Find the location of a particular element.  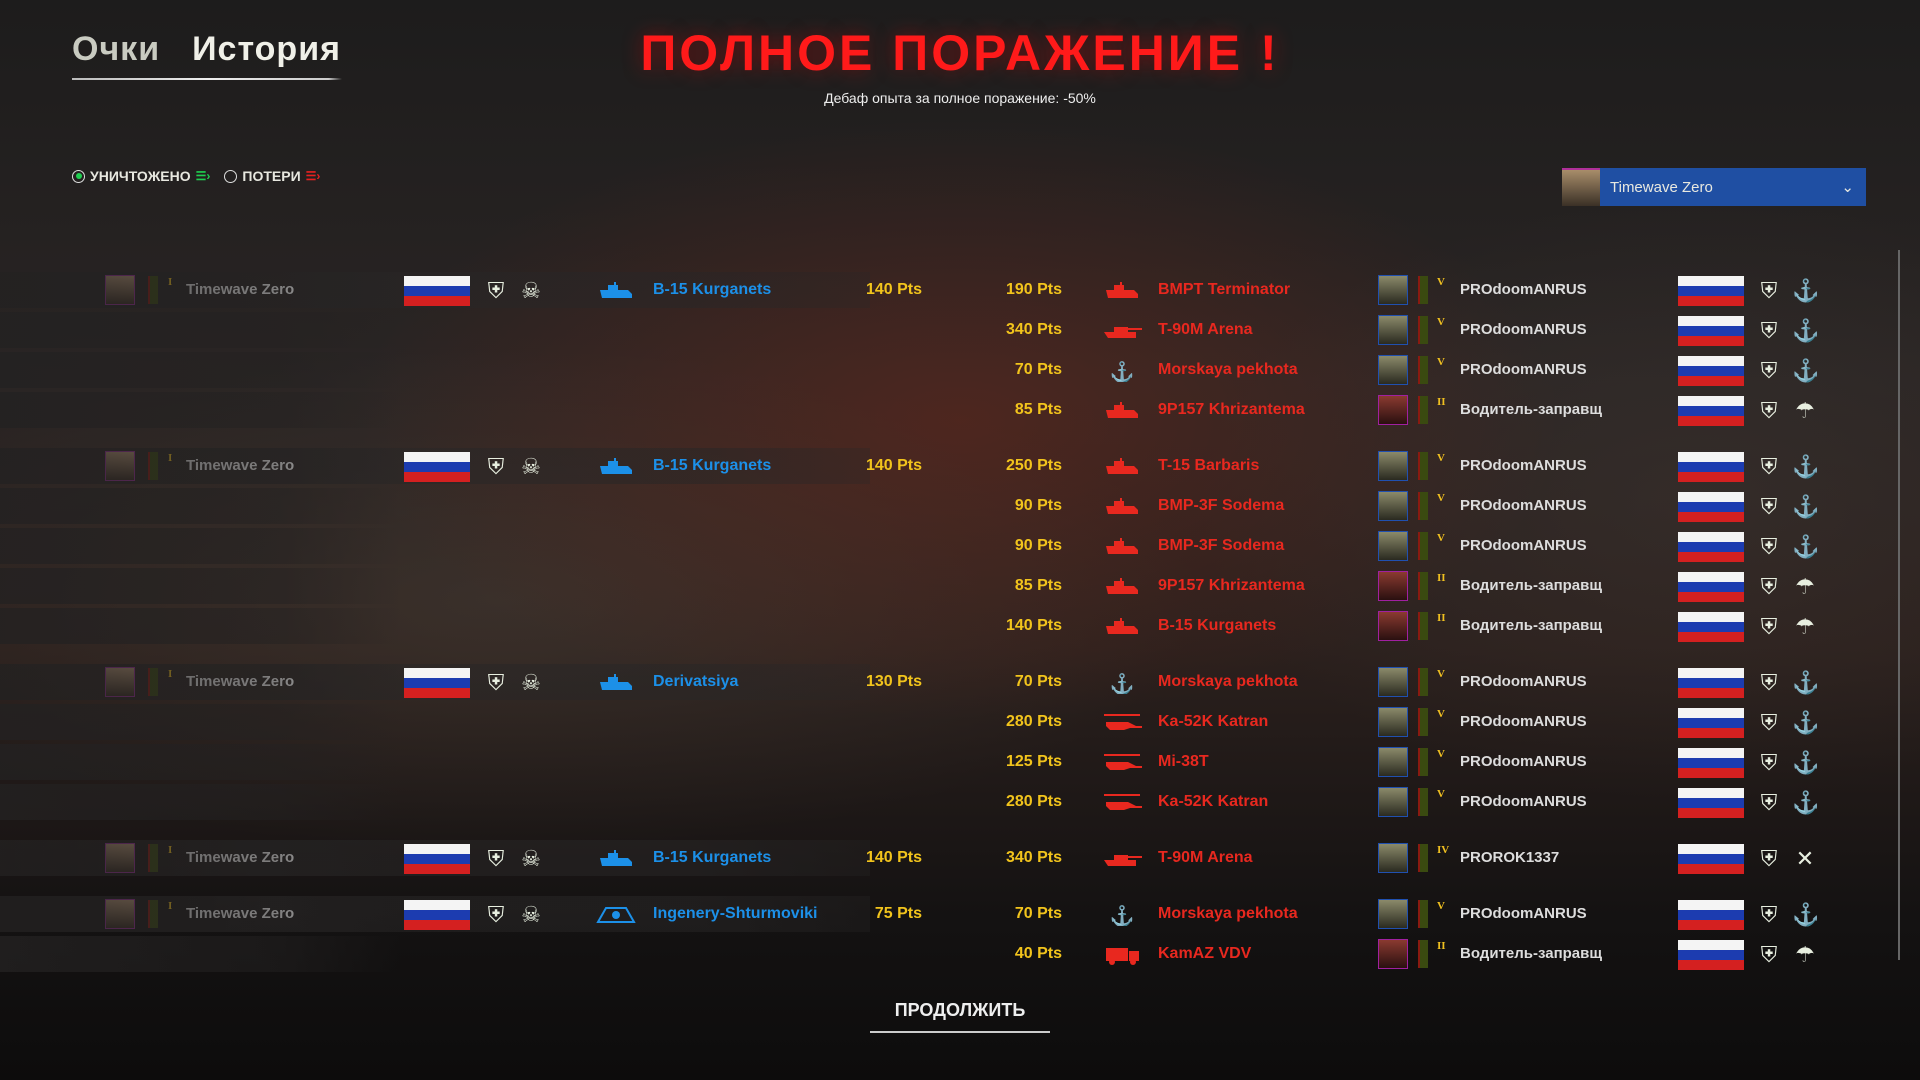

scrollbar is located at coordinates (1899, 605).